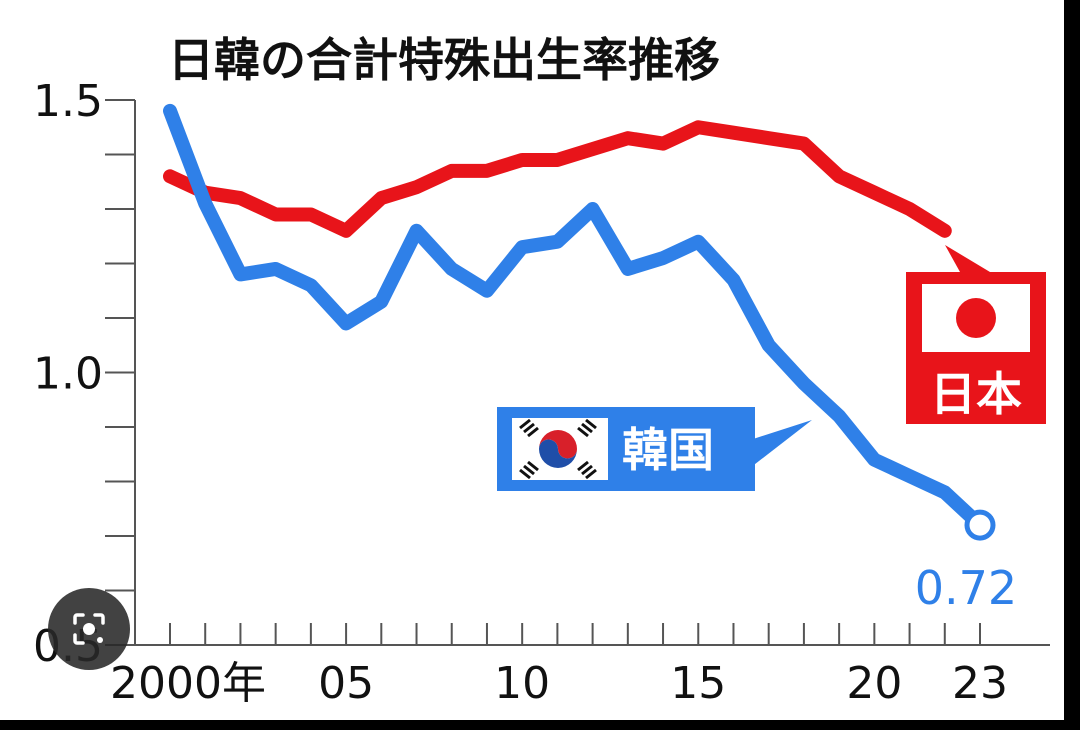 The height and width of the screenshot is (730, 1080). I want to click on korea-flag-icon, so click(560, 449).